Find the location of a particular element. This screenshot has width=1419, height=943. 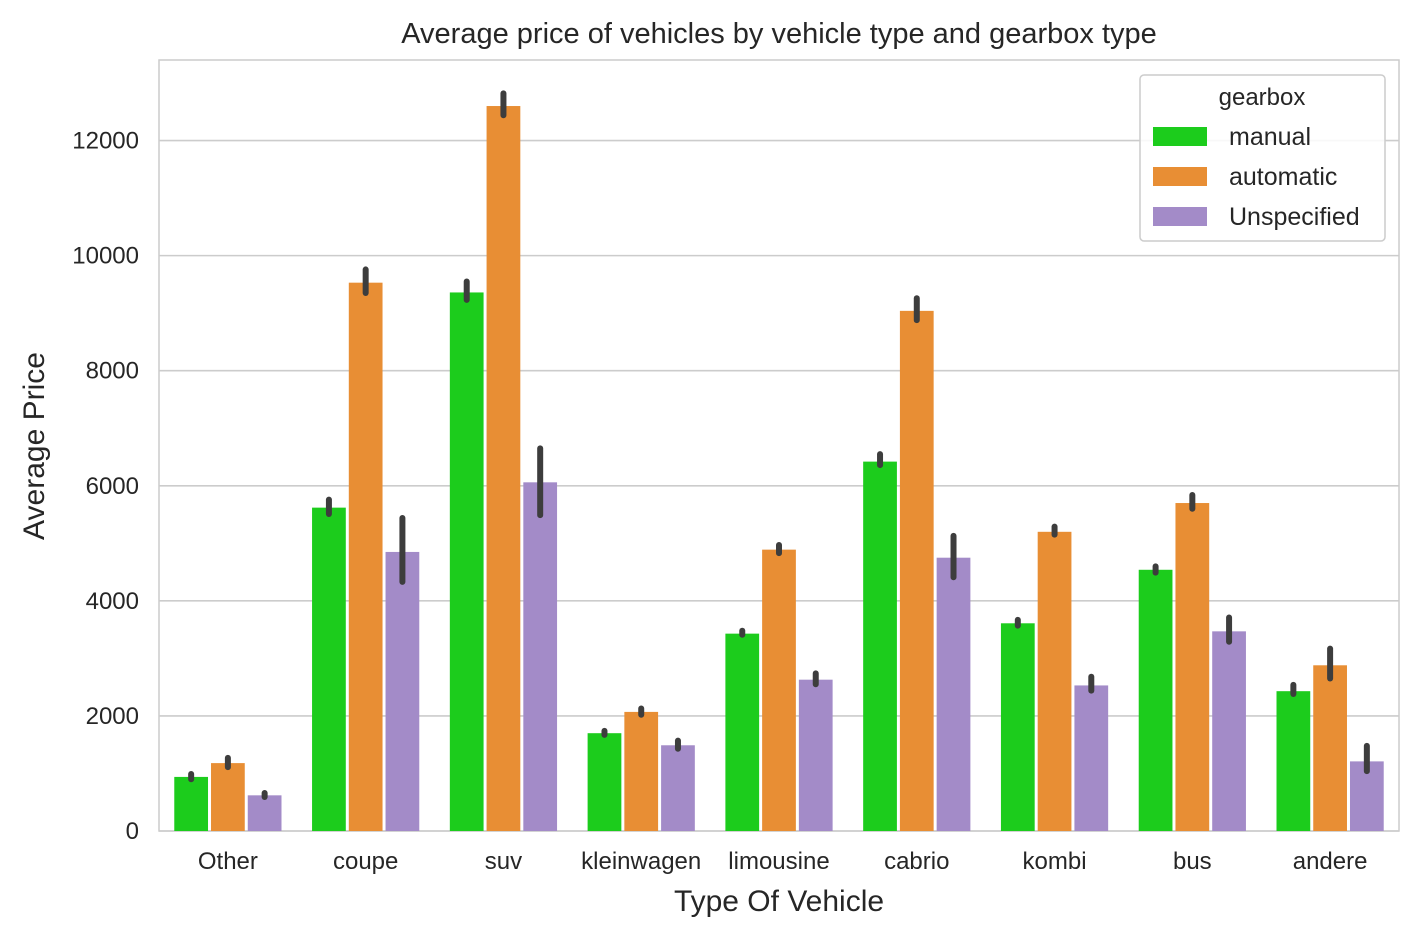

bar-unspecified-suv is located at coordinates (540, 656).